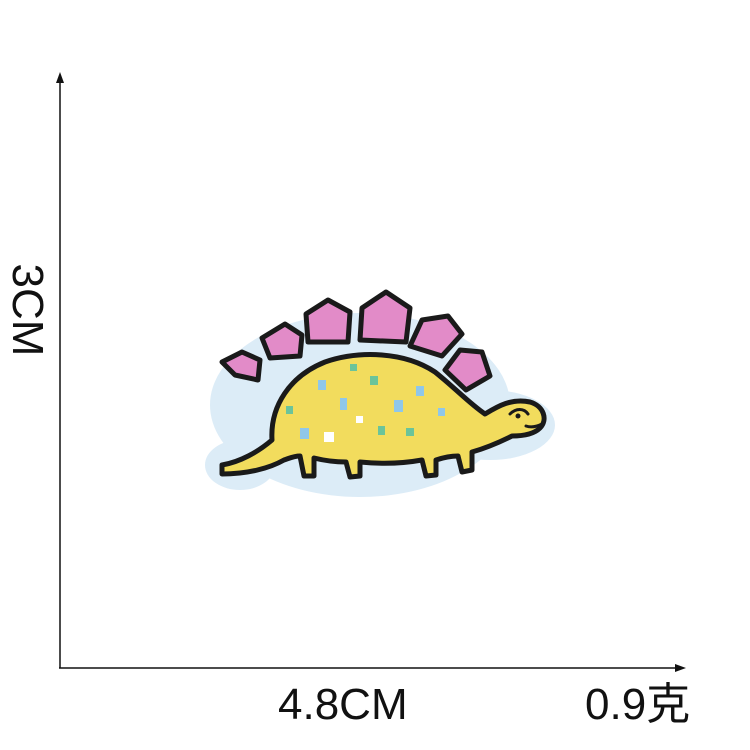  I want to click on dinosaur-patch, so click(380, 393).